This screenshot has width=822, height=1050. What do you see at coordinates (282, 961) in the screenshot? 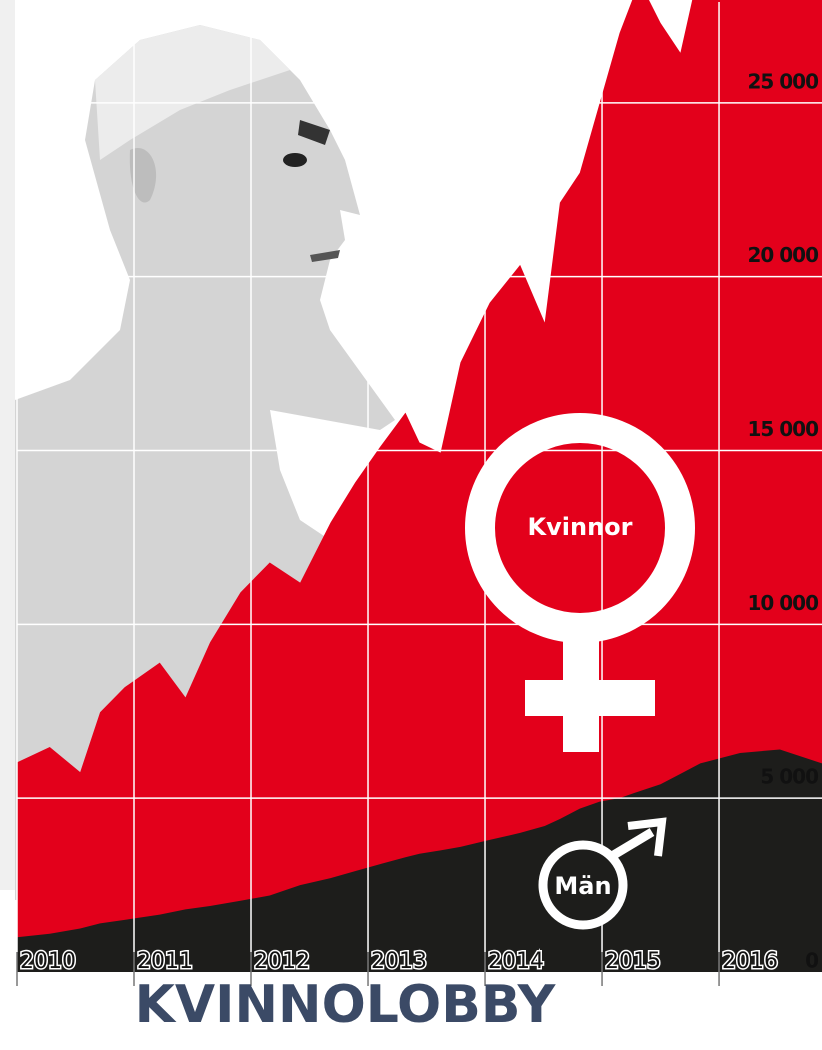
I see `x-tick-label: 2012` at bounding box center [282, 961].